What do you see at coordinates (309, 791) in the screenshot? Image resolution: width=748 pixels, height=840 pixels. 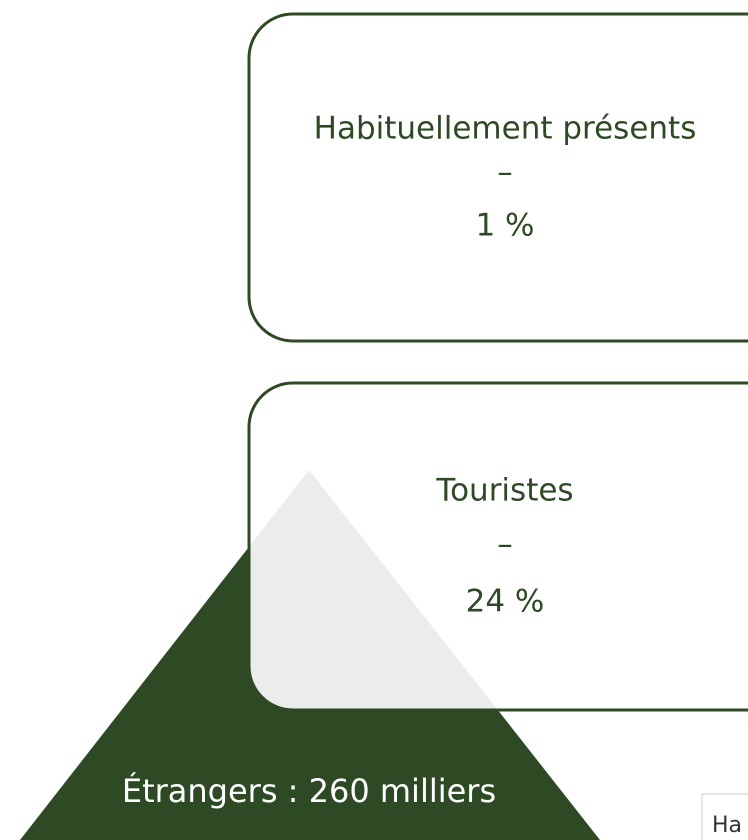 I see `triangle-label: Étrangers : 260 milliers` at bounding box center [309, 791].